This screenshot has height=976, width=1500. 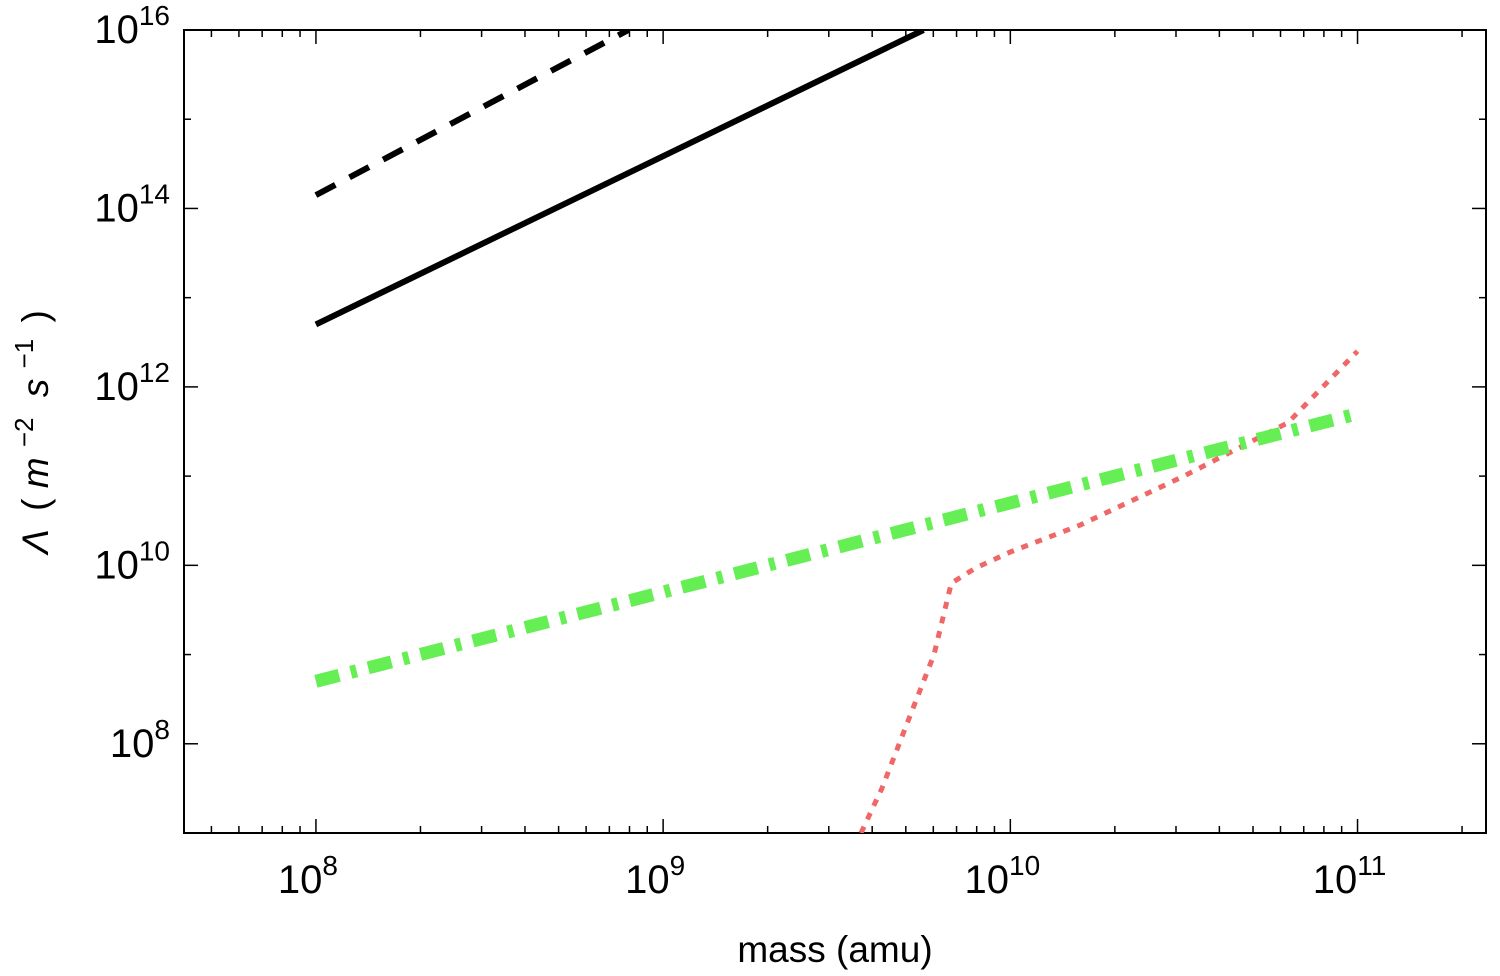 I want to click on y-tick-label-exp: 12, so click(x=154, y=372).